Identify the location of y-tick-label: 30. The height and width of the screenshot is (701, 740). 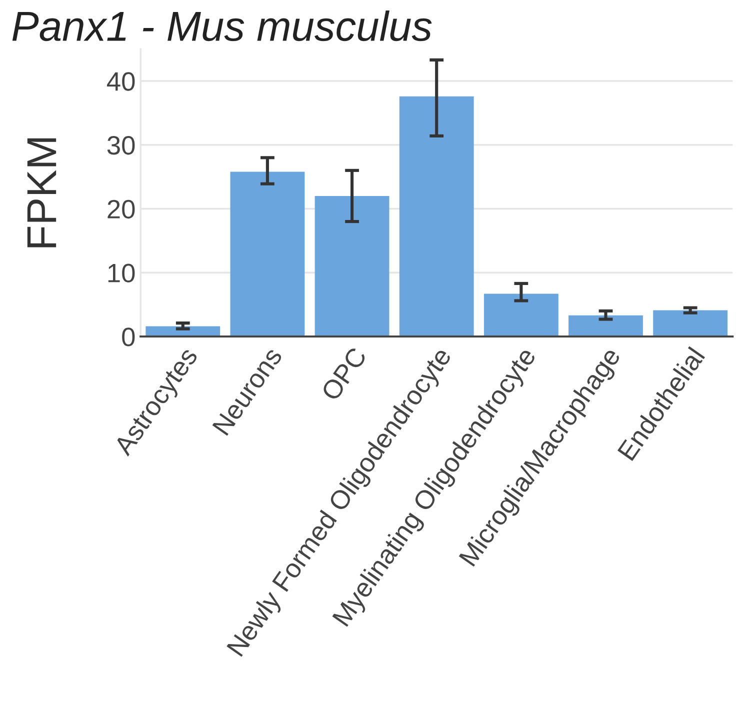
(121, 145).